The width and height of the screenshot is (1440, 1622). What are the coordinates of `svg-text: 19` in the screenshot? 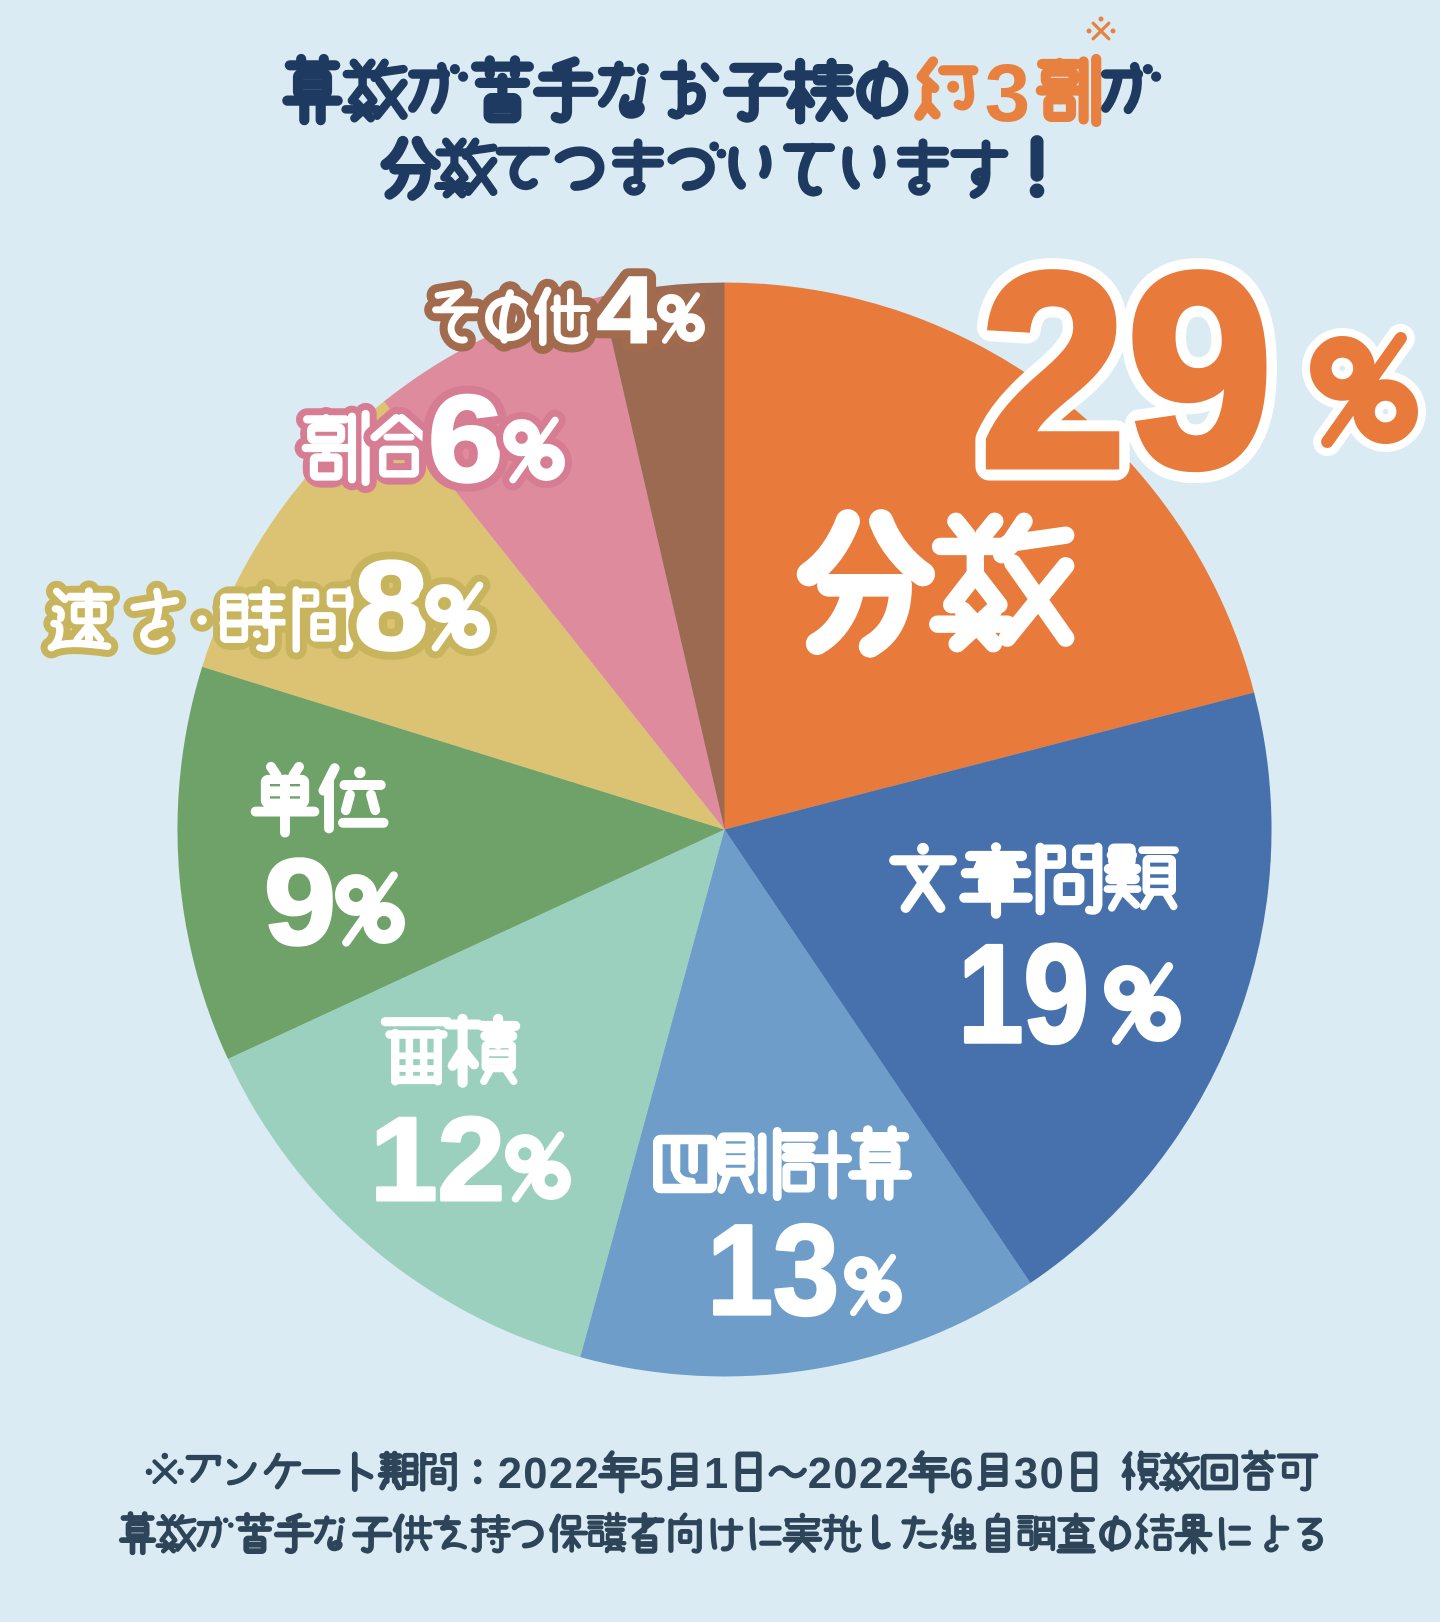 It's located at (1023, 993).